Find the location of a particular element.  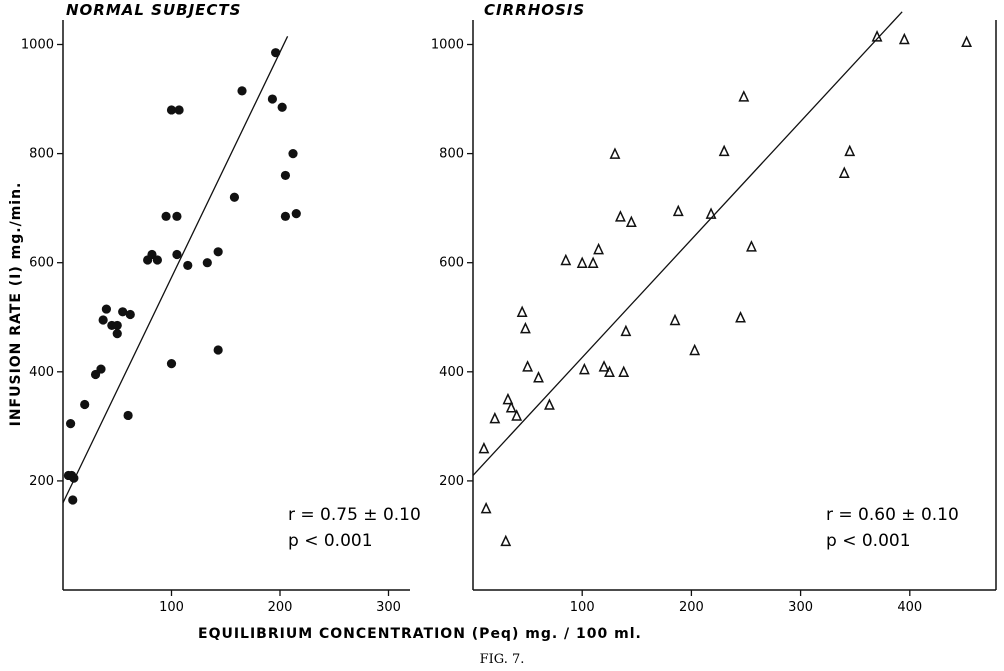

panel-title: NORMAL SUBJECTS is located at coordinates (153, 10).